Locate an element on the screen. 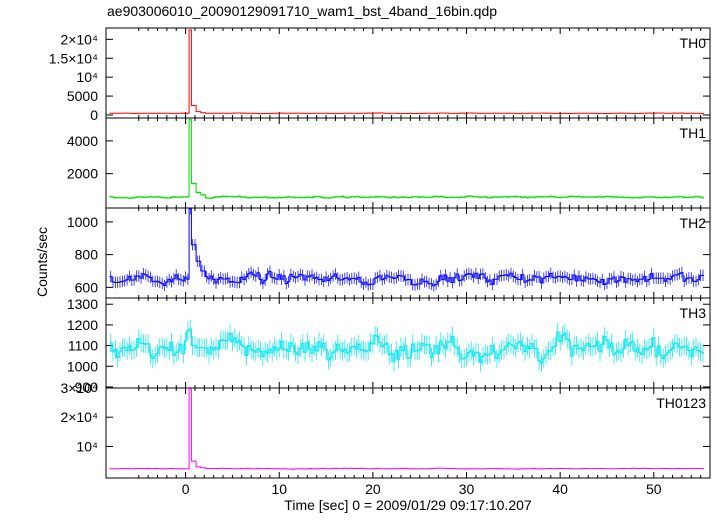 Image resolution: width=717 pixels, height=521 pixels. series-line-th0123 is located at coordinates (407, 429).